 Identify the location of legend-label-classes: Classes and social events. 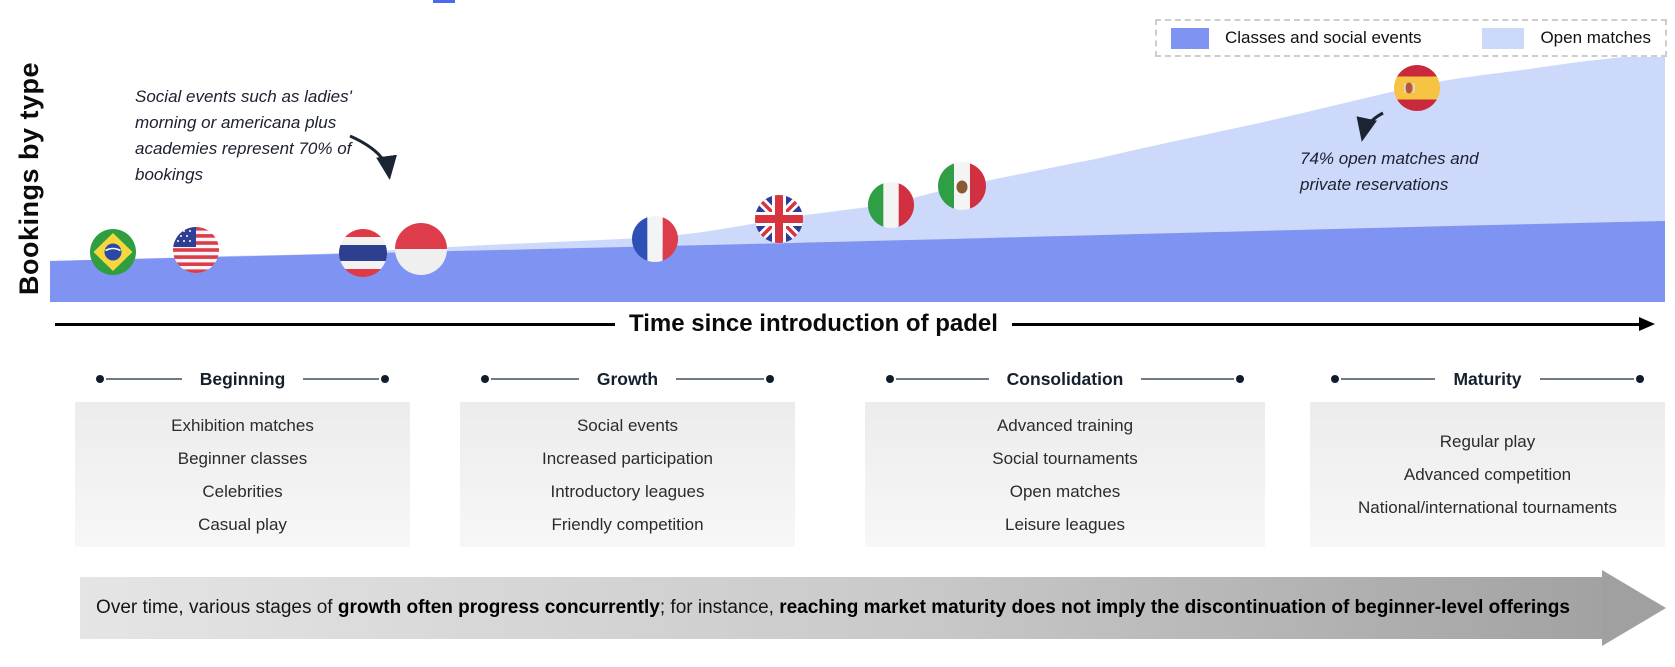
(1323, 37).